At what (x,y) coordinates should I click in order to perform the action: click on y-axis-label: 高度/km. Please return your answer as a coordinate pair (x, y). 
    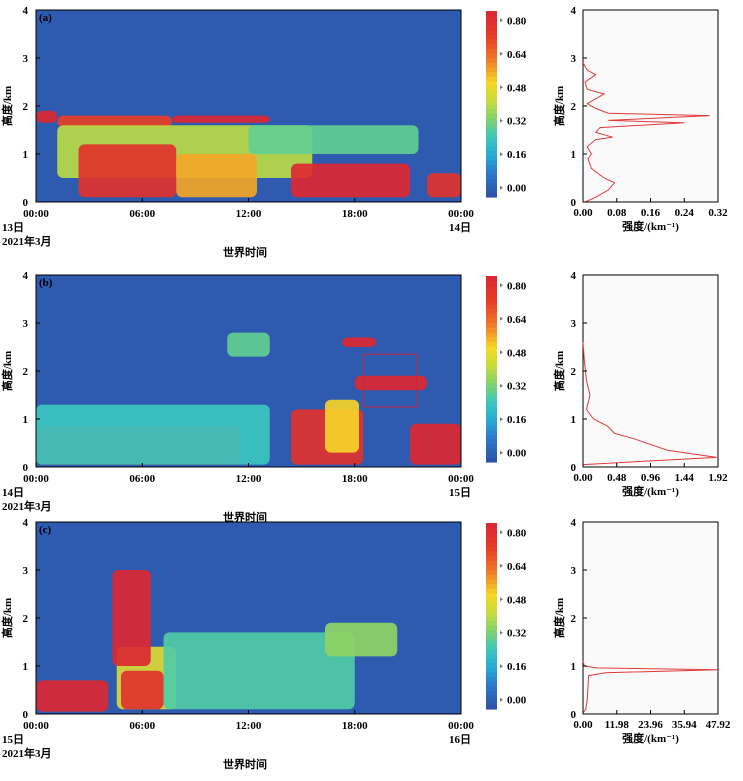
    Looking at the image, I should click on (7, 371).